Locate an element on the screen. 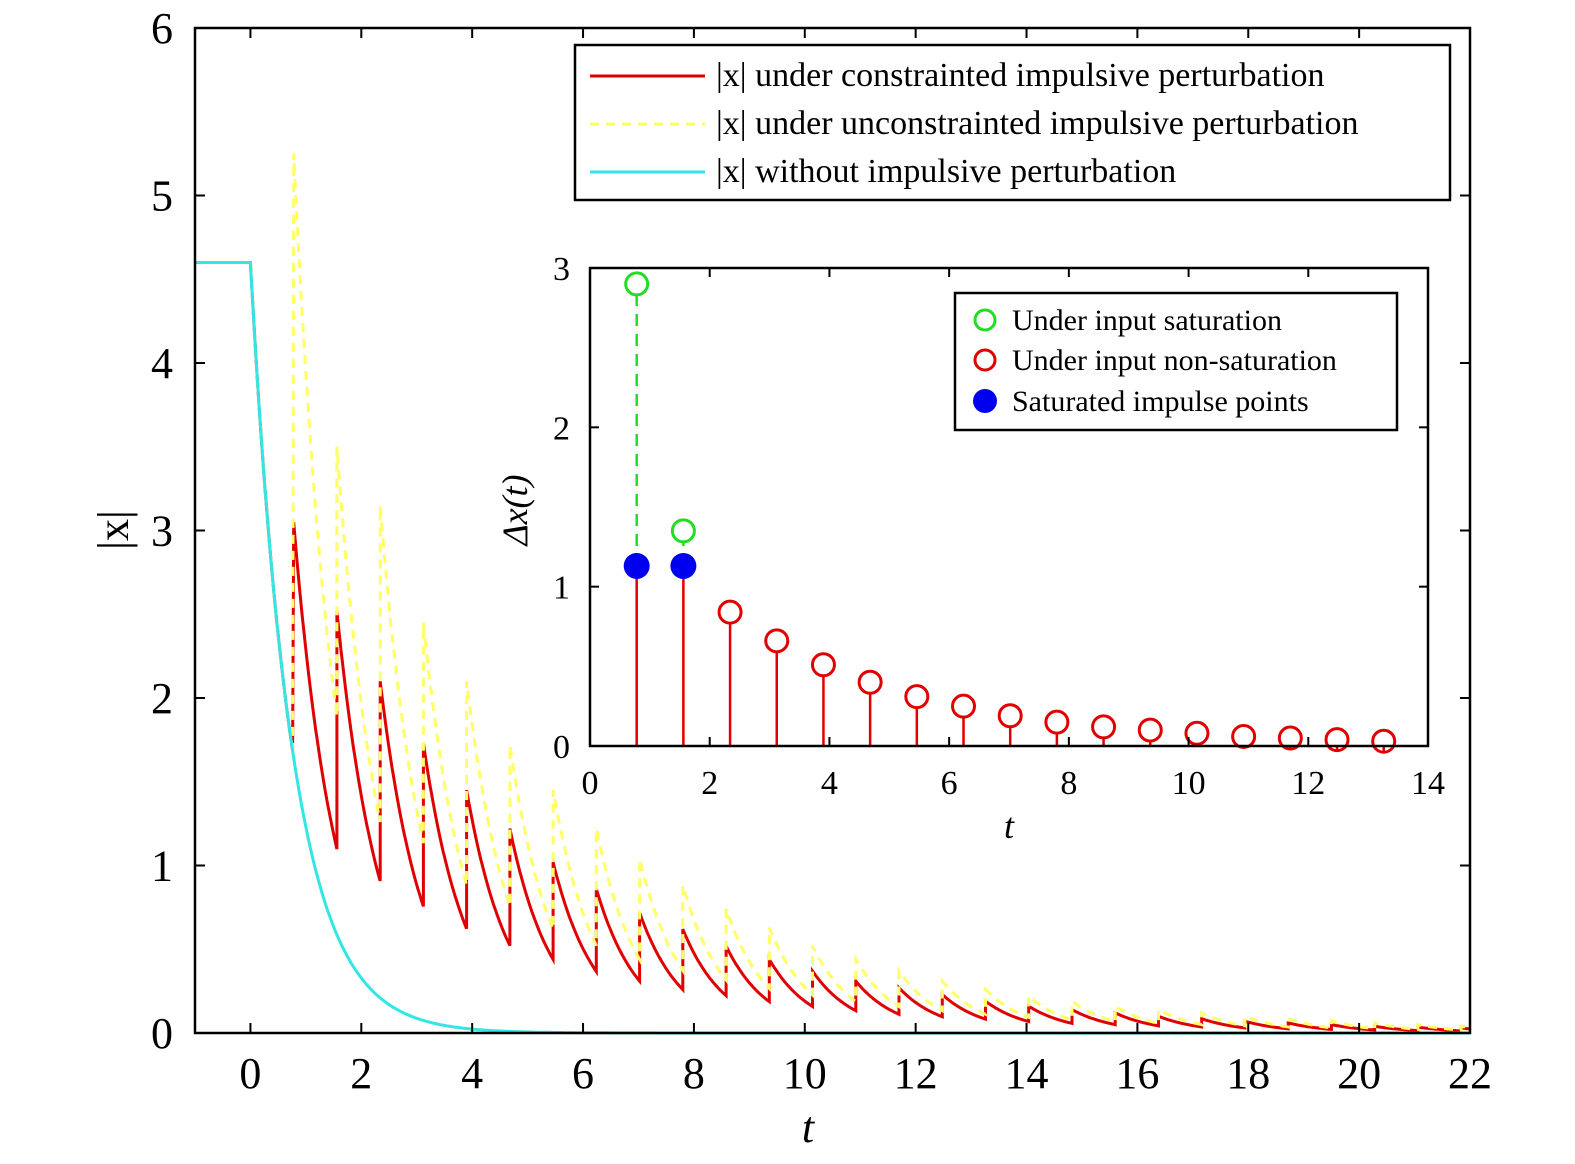  main-x-tick-label: 16 is located at coordinates (1137, 1073).